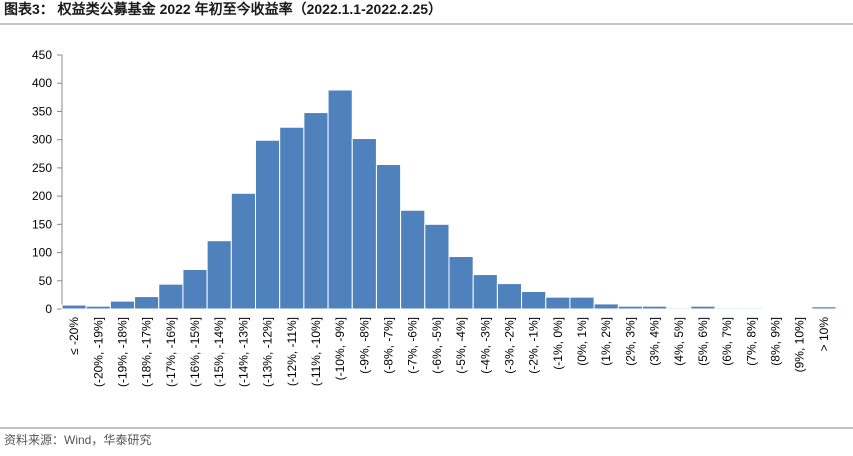 The height and width of the screenshot is (456, 853). What do you see at coordinates (122, 352) in the screenshot?
I see `x-tick-label: (-19%, -18%]` at bounding box center [122, 352].